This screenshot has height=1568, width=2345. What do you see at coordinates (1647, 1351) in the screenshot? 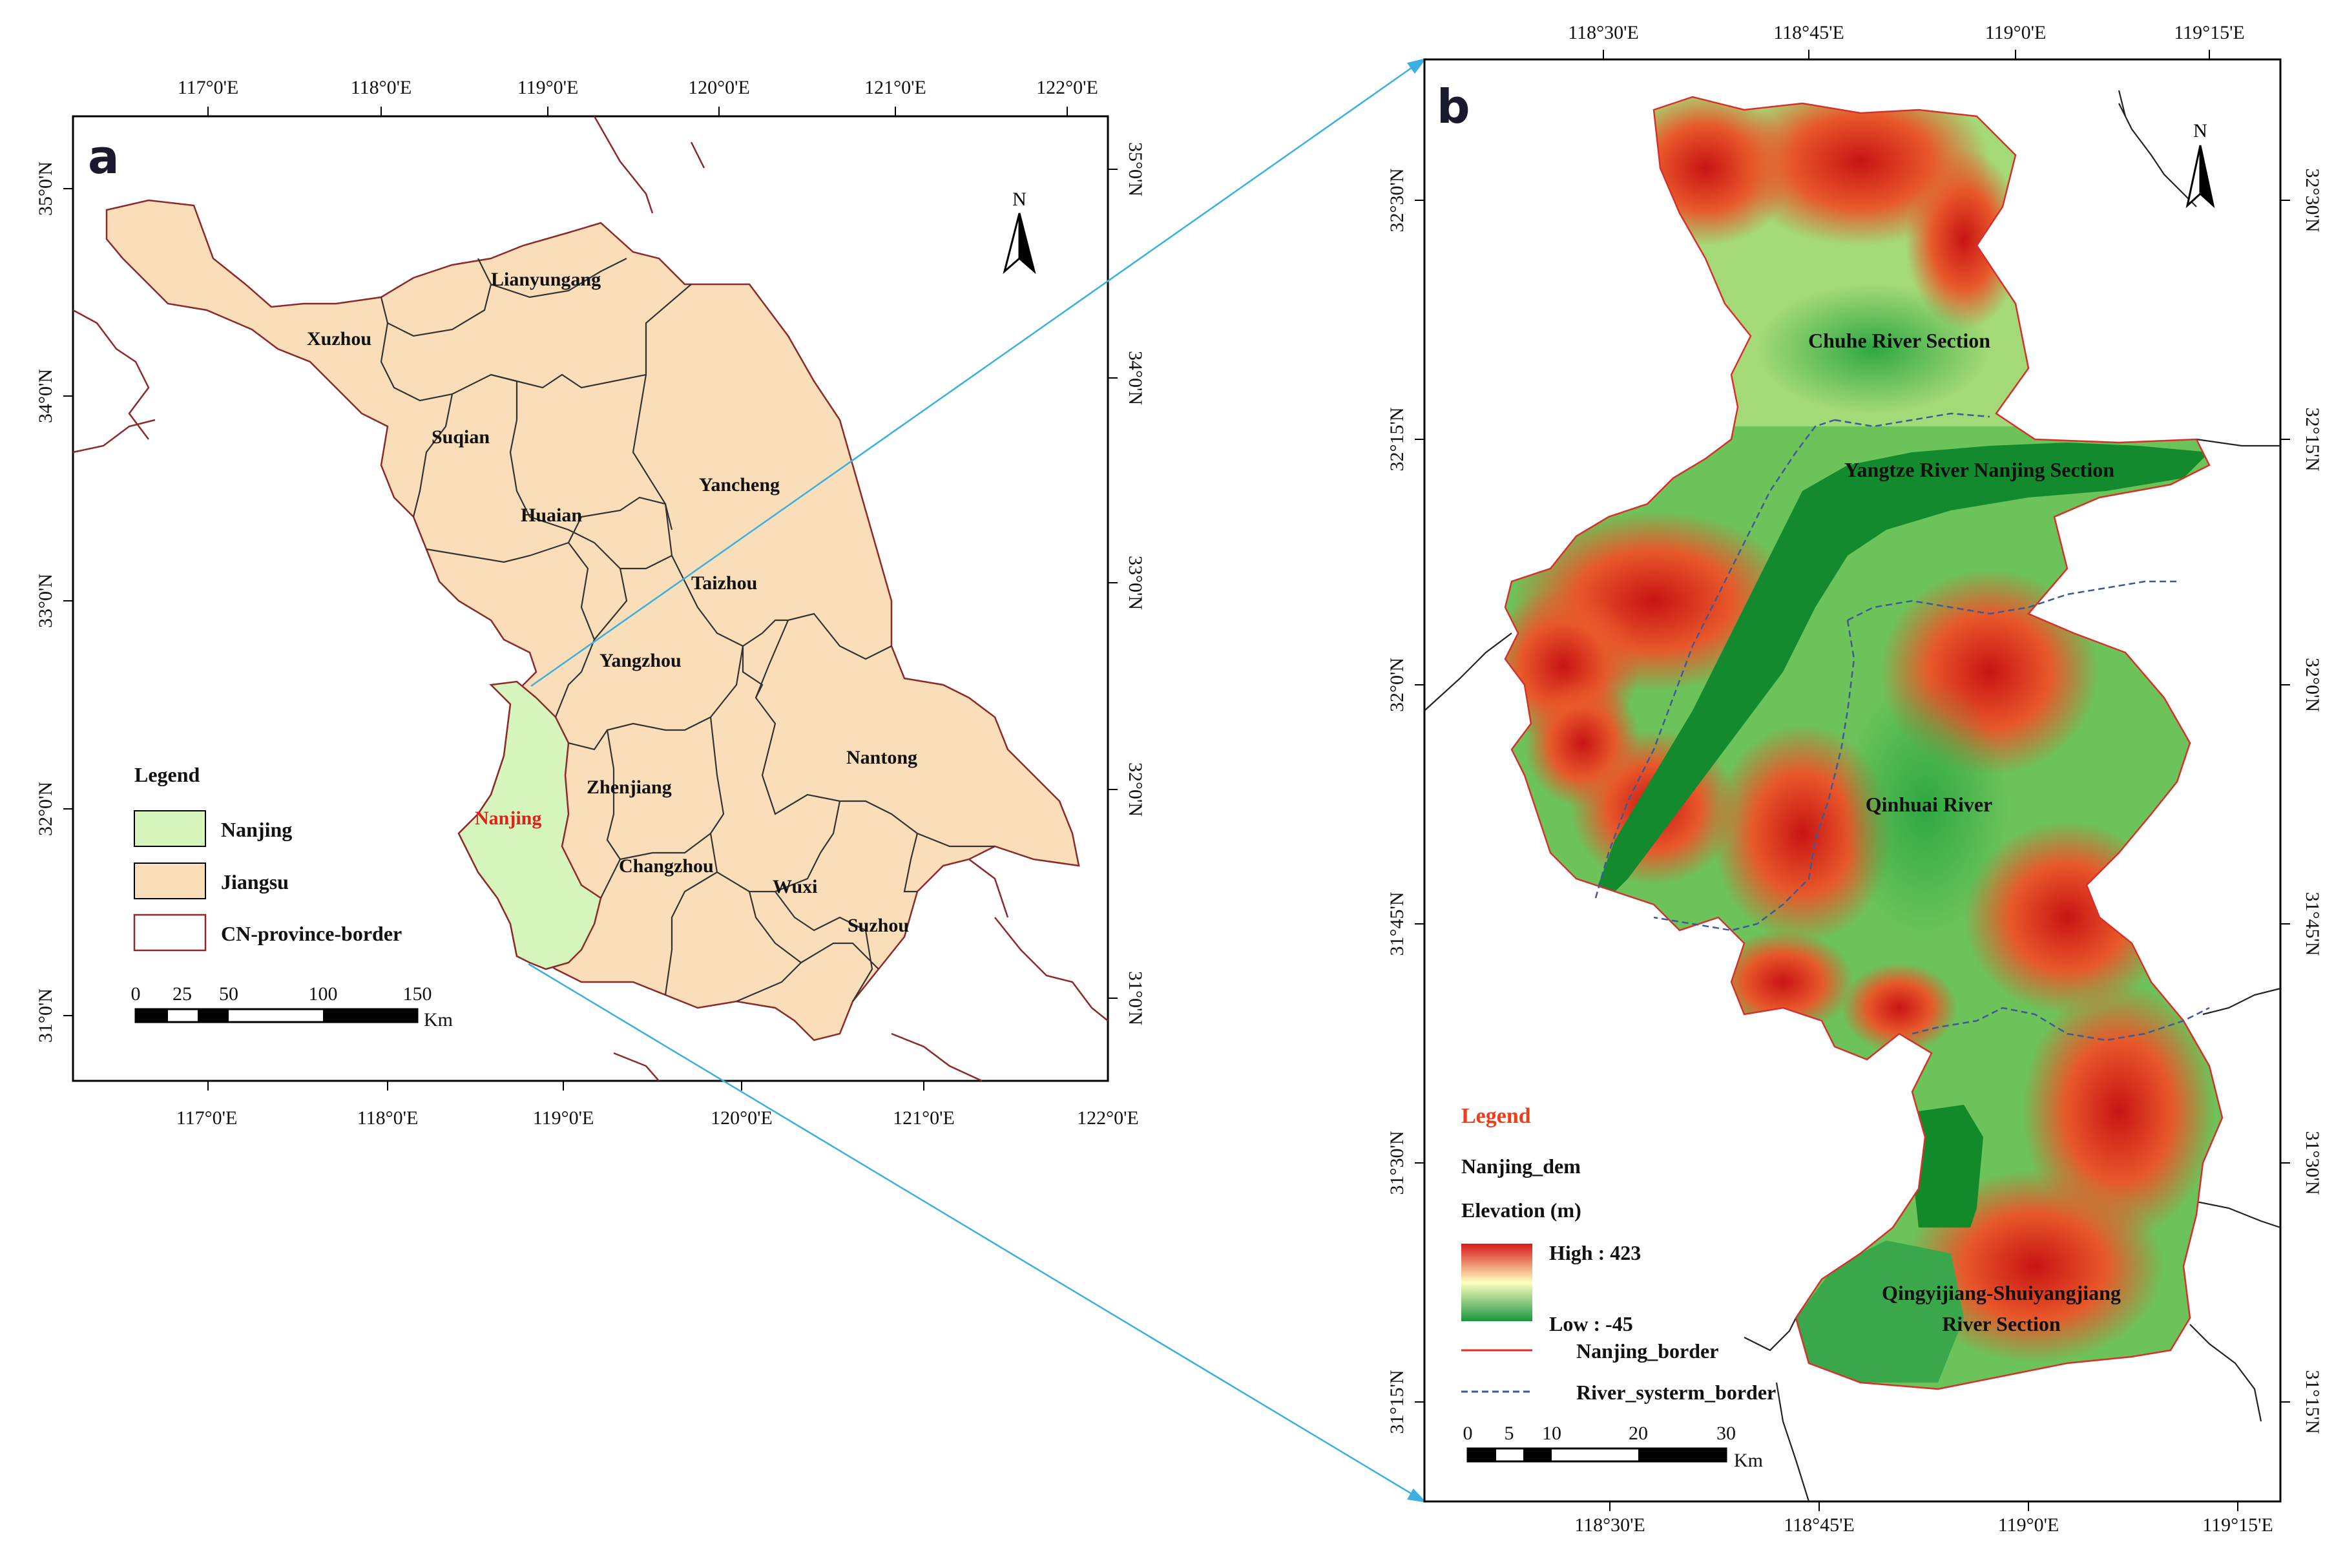
I see `legend-b-nanjing-border: Nanjing_border` at bounding box center [1647, 1351].